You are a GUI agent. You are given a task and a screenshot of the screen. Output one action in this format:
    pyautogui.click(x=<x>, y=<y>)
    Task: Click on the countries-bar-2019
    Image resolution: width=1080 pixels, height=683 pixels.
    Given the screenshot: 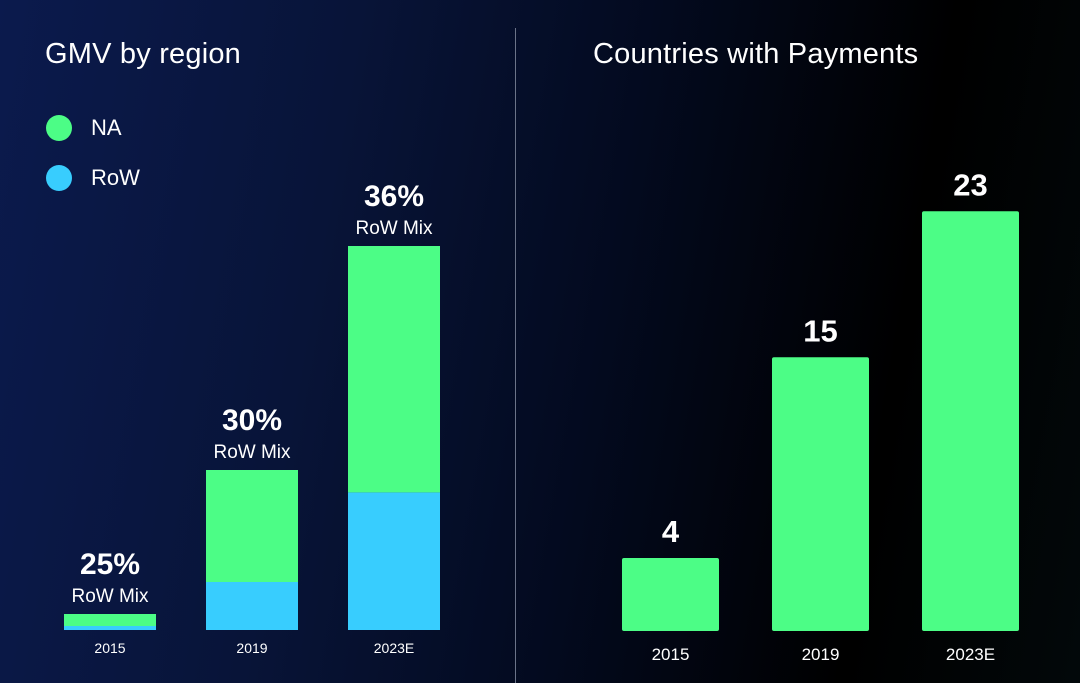 What is the action you would take?
    pyautogui.click(x=820, y=494)
    